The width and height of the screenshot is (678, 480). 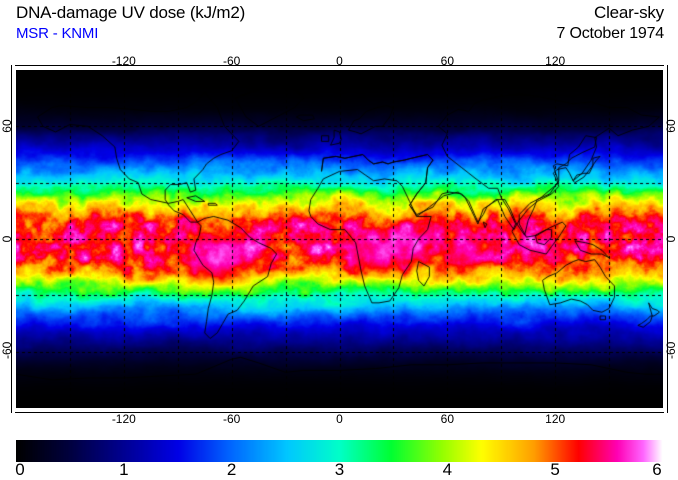 I want to click on colorbar-tick-label: 1, so click(x=124, y=469).